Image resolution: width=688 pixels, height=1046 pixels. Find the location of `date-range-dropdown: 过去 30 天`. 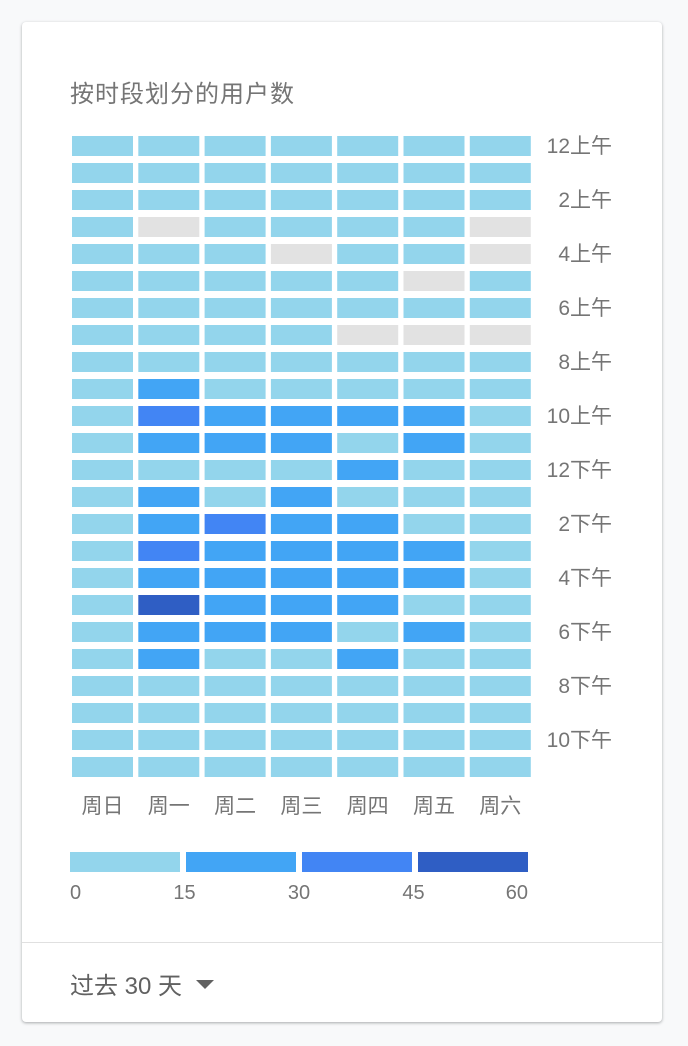

date-range-dropdown: 过去 30 天 is located at coordinates (142, 983).